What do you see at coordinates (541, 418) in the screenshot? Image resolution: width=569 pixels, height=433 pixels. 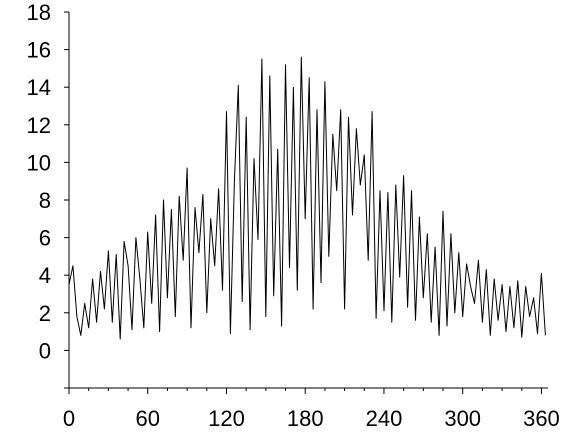 I see `x-tick-label: 360` at bounding box center [541, 418].